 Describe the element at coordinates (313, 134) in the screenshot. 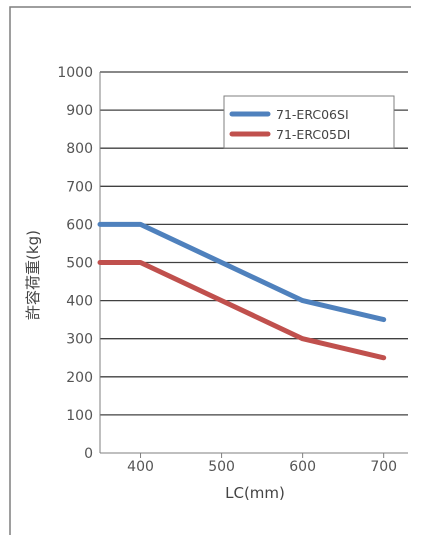

I see `legend-label-71-erc05di: 71-ERC05DI` at that location.